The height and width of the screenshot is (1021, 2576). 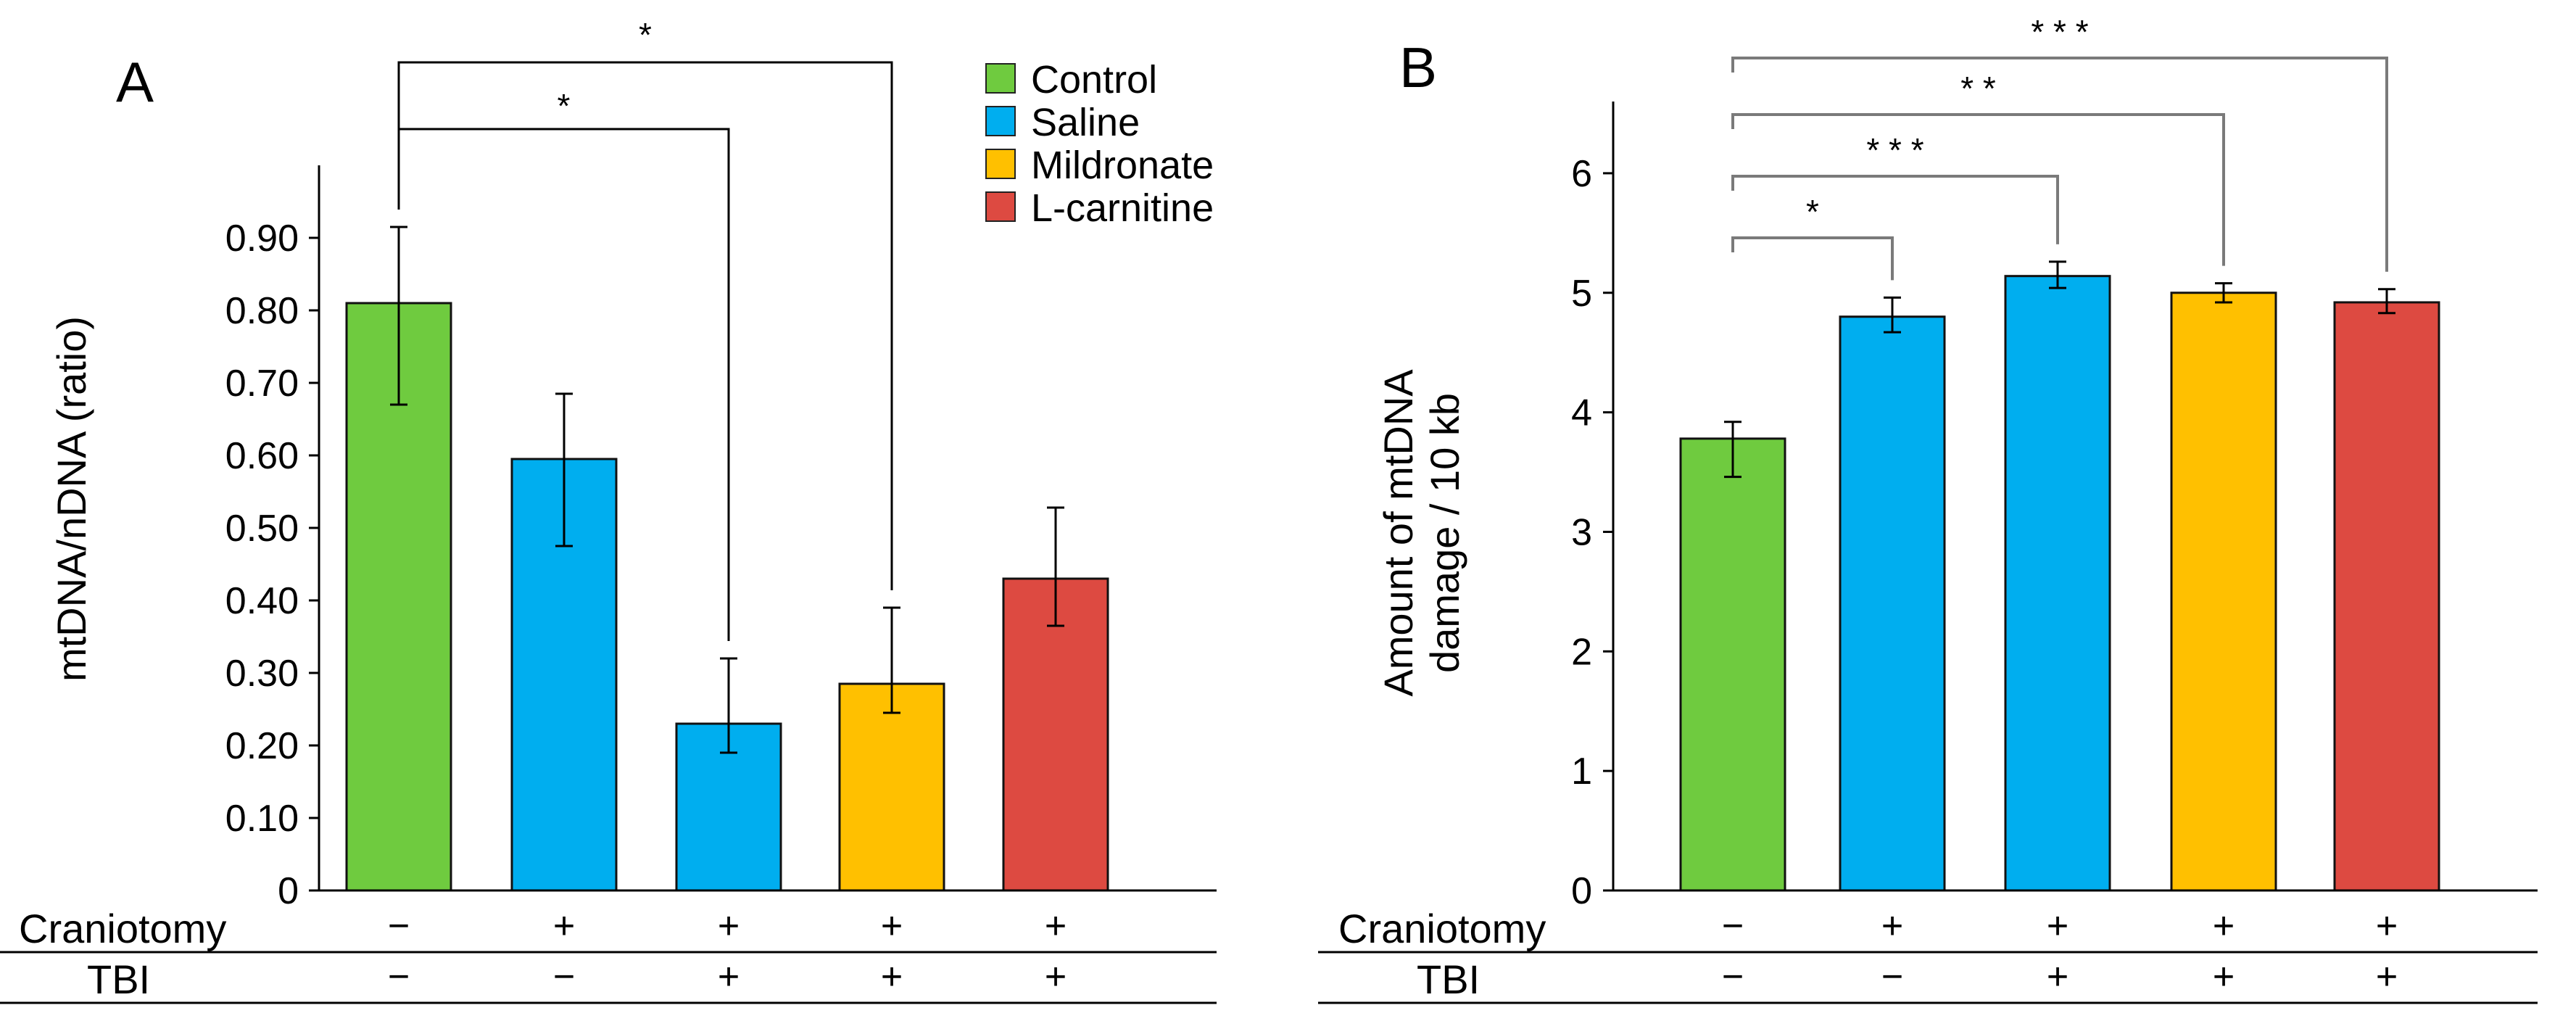 What do you see at coordinates (272, 565) in the screenshot?
I see `panel-a-y-ticks: 0 0.10 0.20 0.30 0.40 0.50 0.60 0.70 0.80 0.90` at bounding box center [272, 565].